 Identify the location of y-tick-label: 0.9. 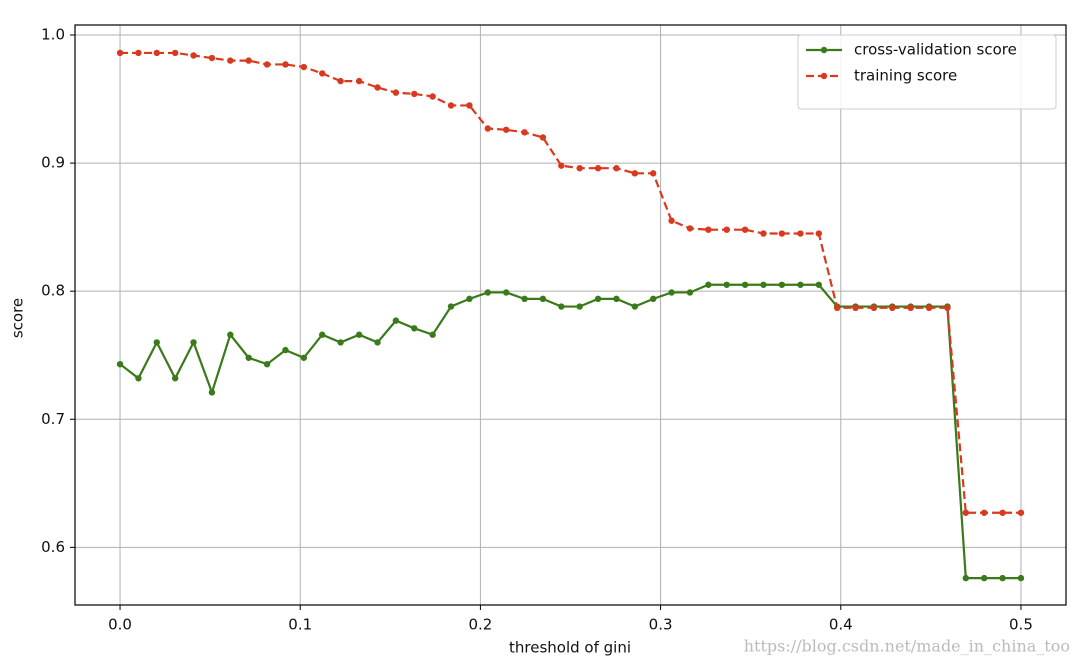
(53, 163).